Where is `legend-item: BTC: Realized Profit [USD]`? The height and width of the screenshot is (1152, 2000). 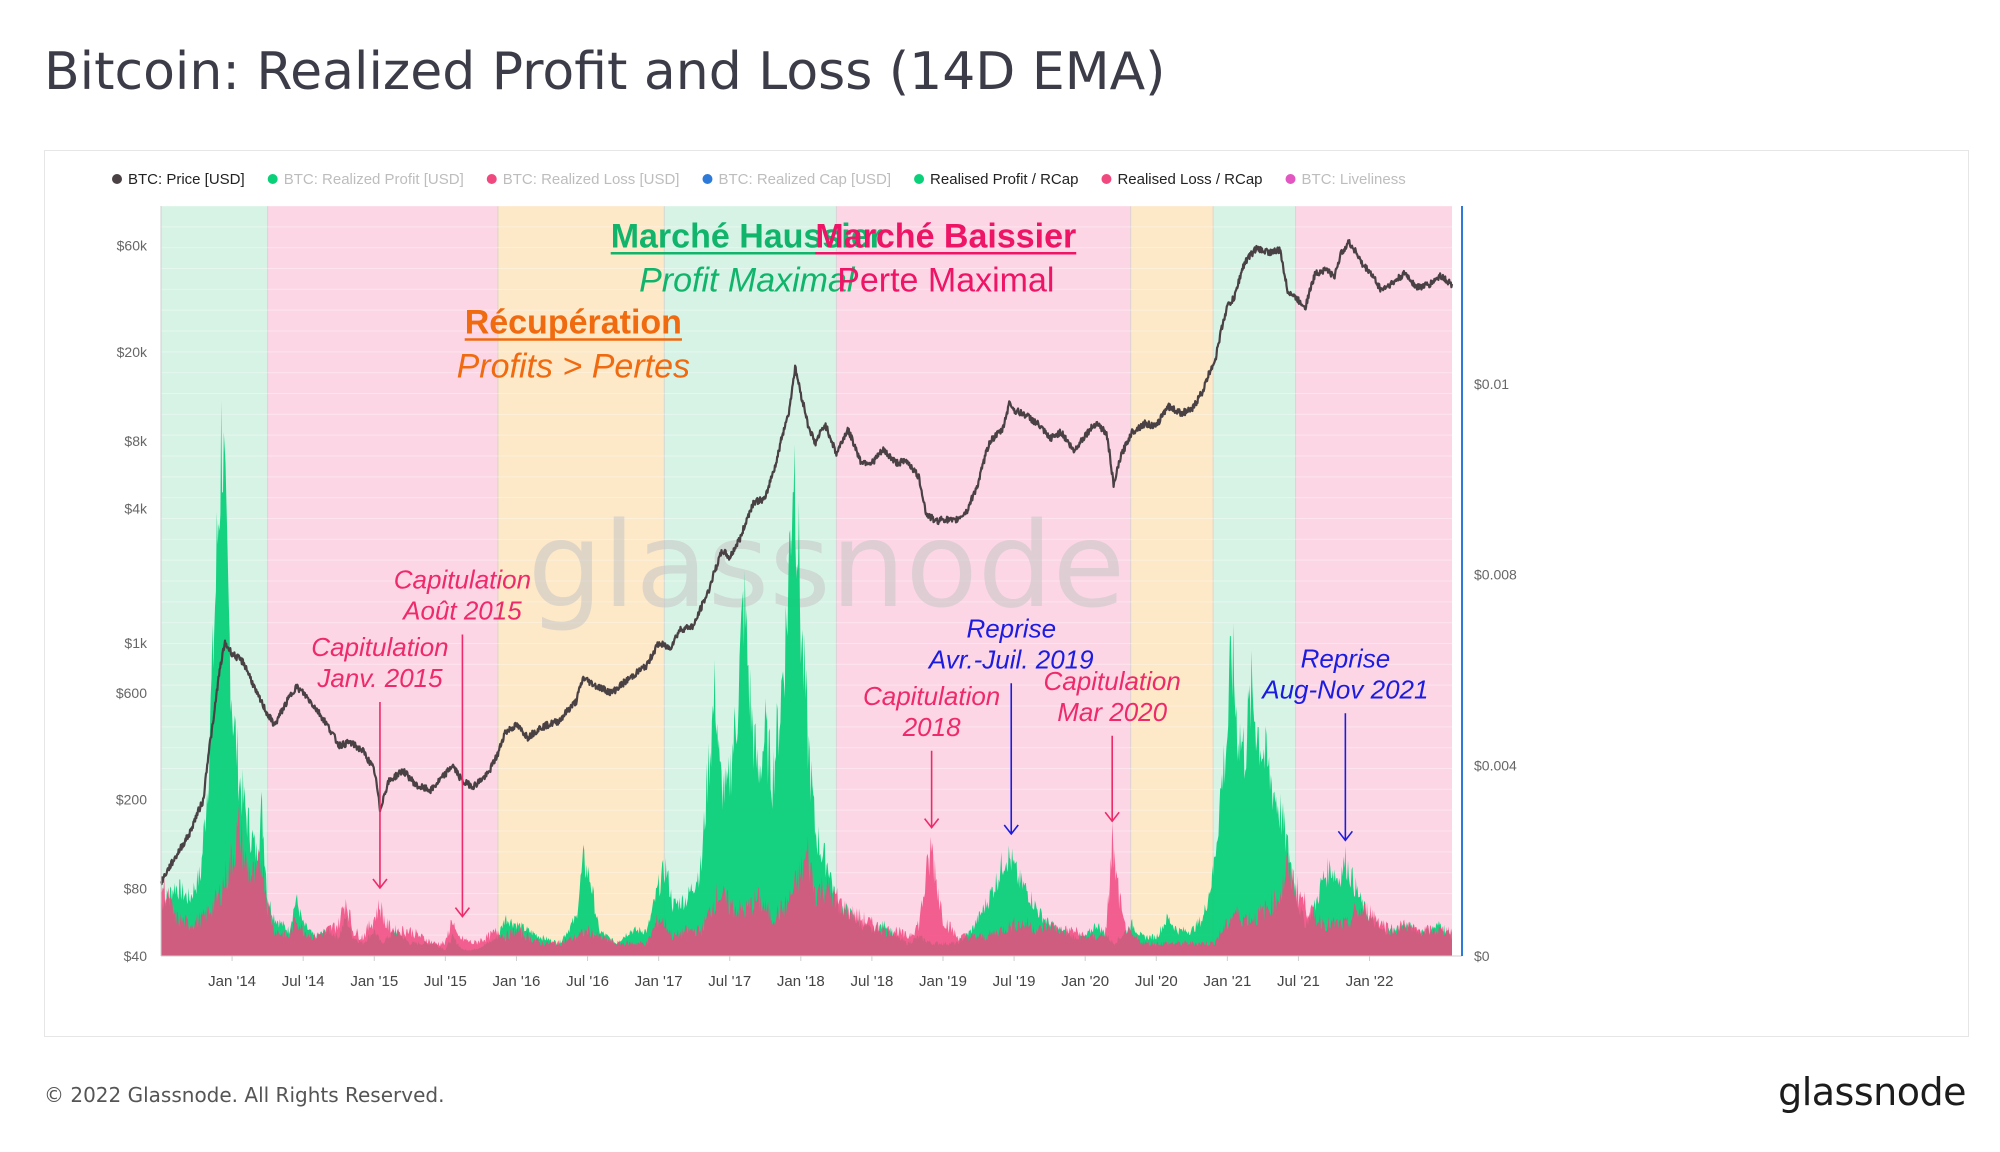 legend-item: BTC: Realized Profit [USD] is located at coordinates (365, 179).